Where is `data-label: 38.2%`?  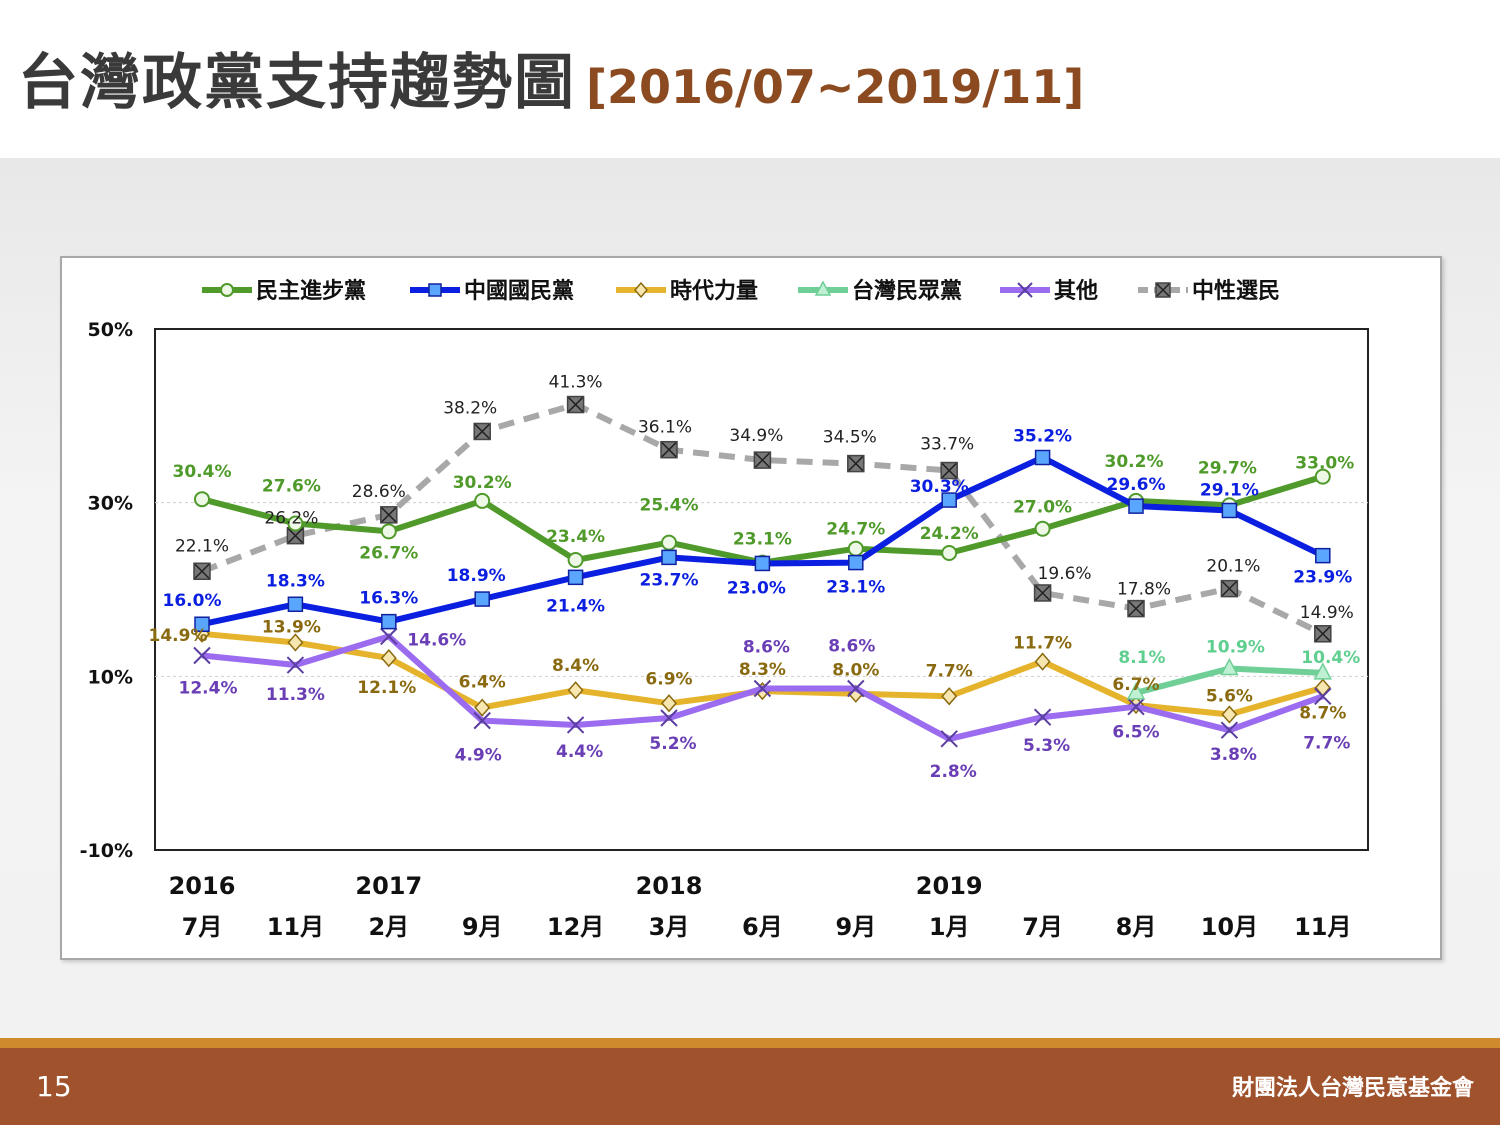
data-label: 38.2% is located at coordinates (470, 408).